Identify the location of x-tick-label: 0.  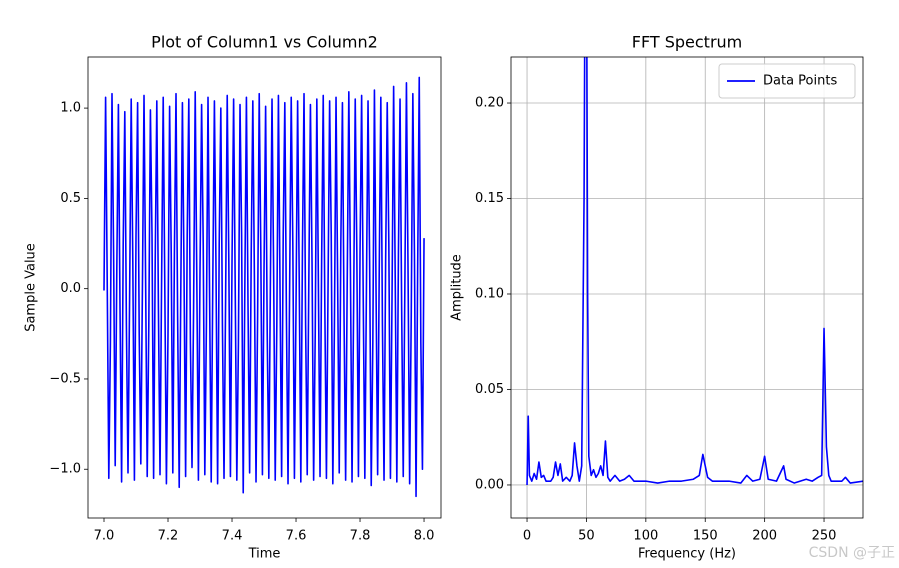
(527, 536).